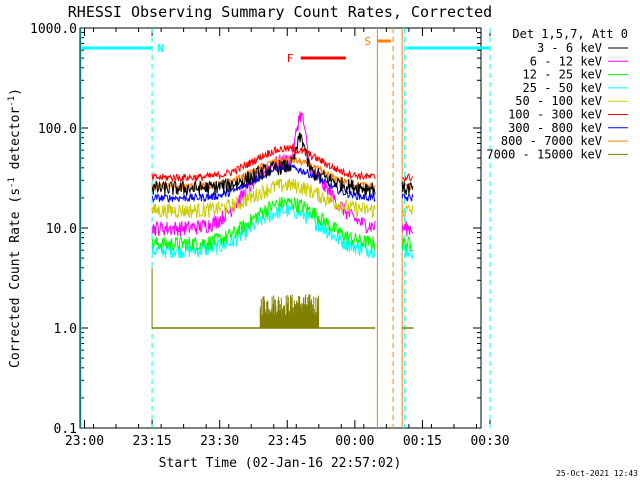  I want to click on x-tick-label: 00:15, so click(422, 441).